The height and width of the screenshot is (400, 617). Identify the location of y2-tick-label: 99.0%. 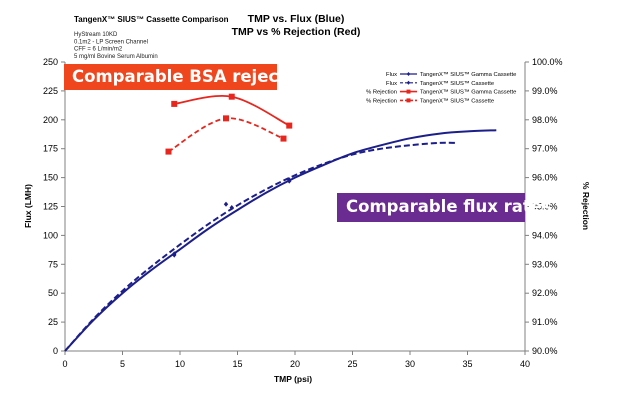
(545, 91).